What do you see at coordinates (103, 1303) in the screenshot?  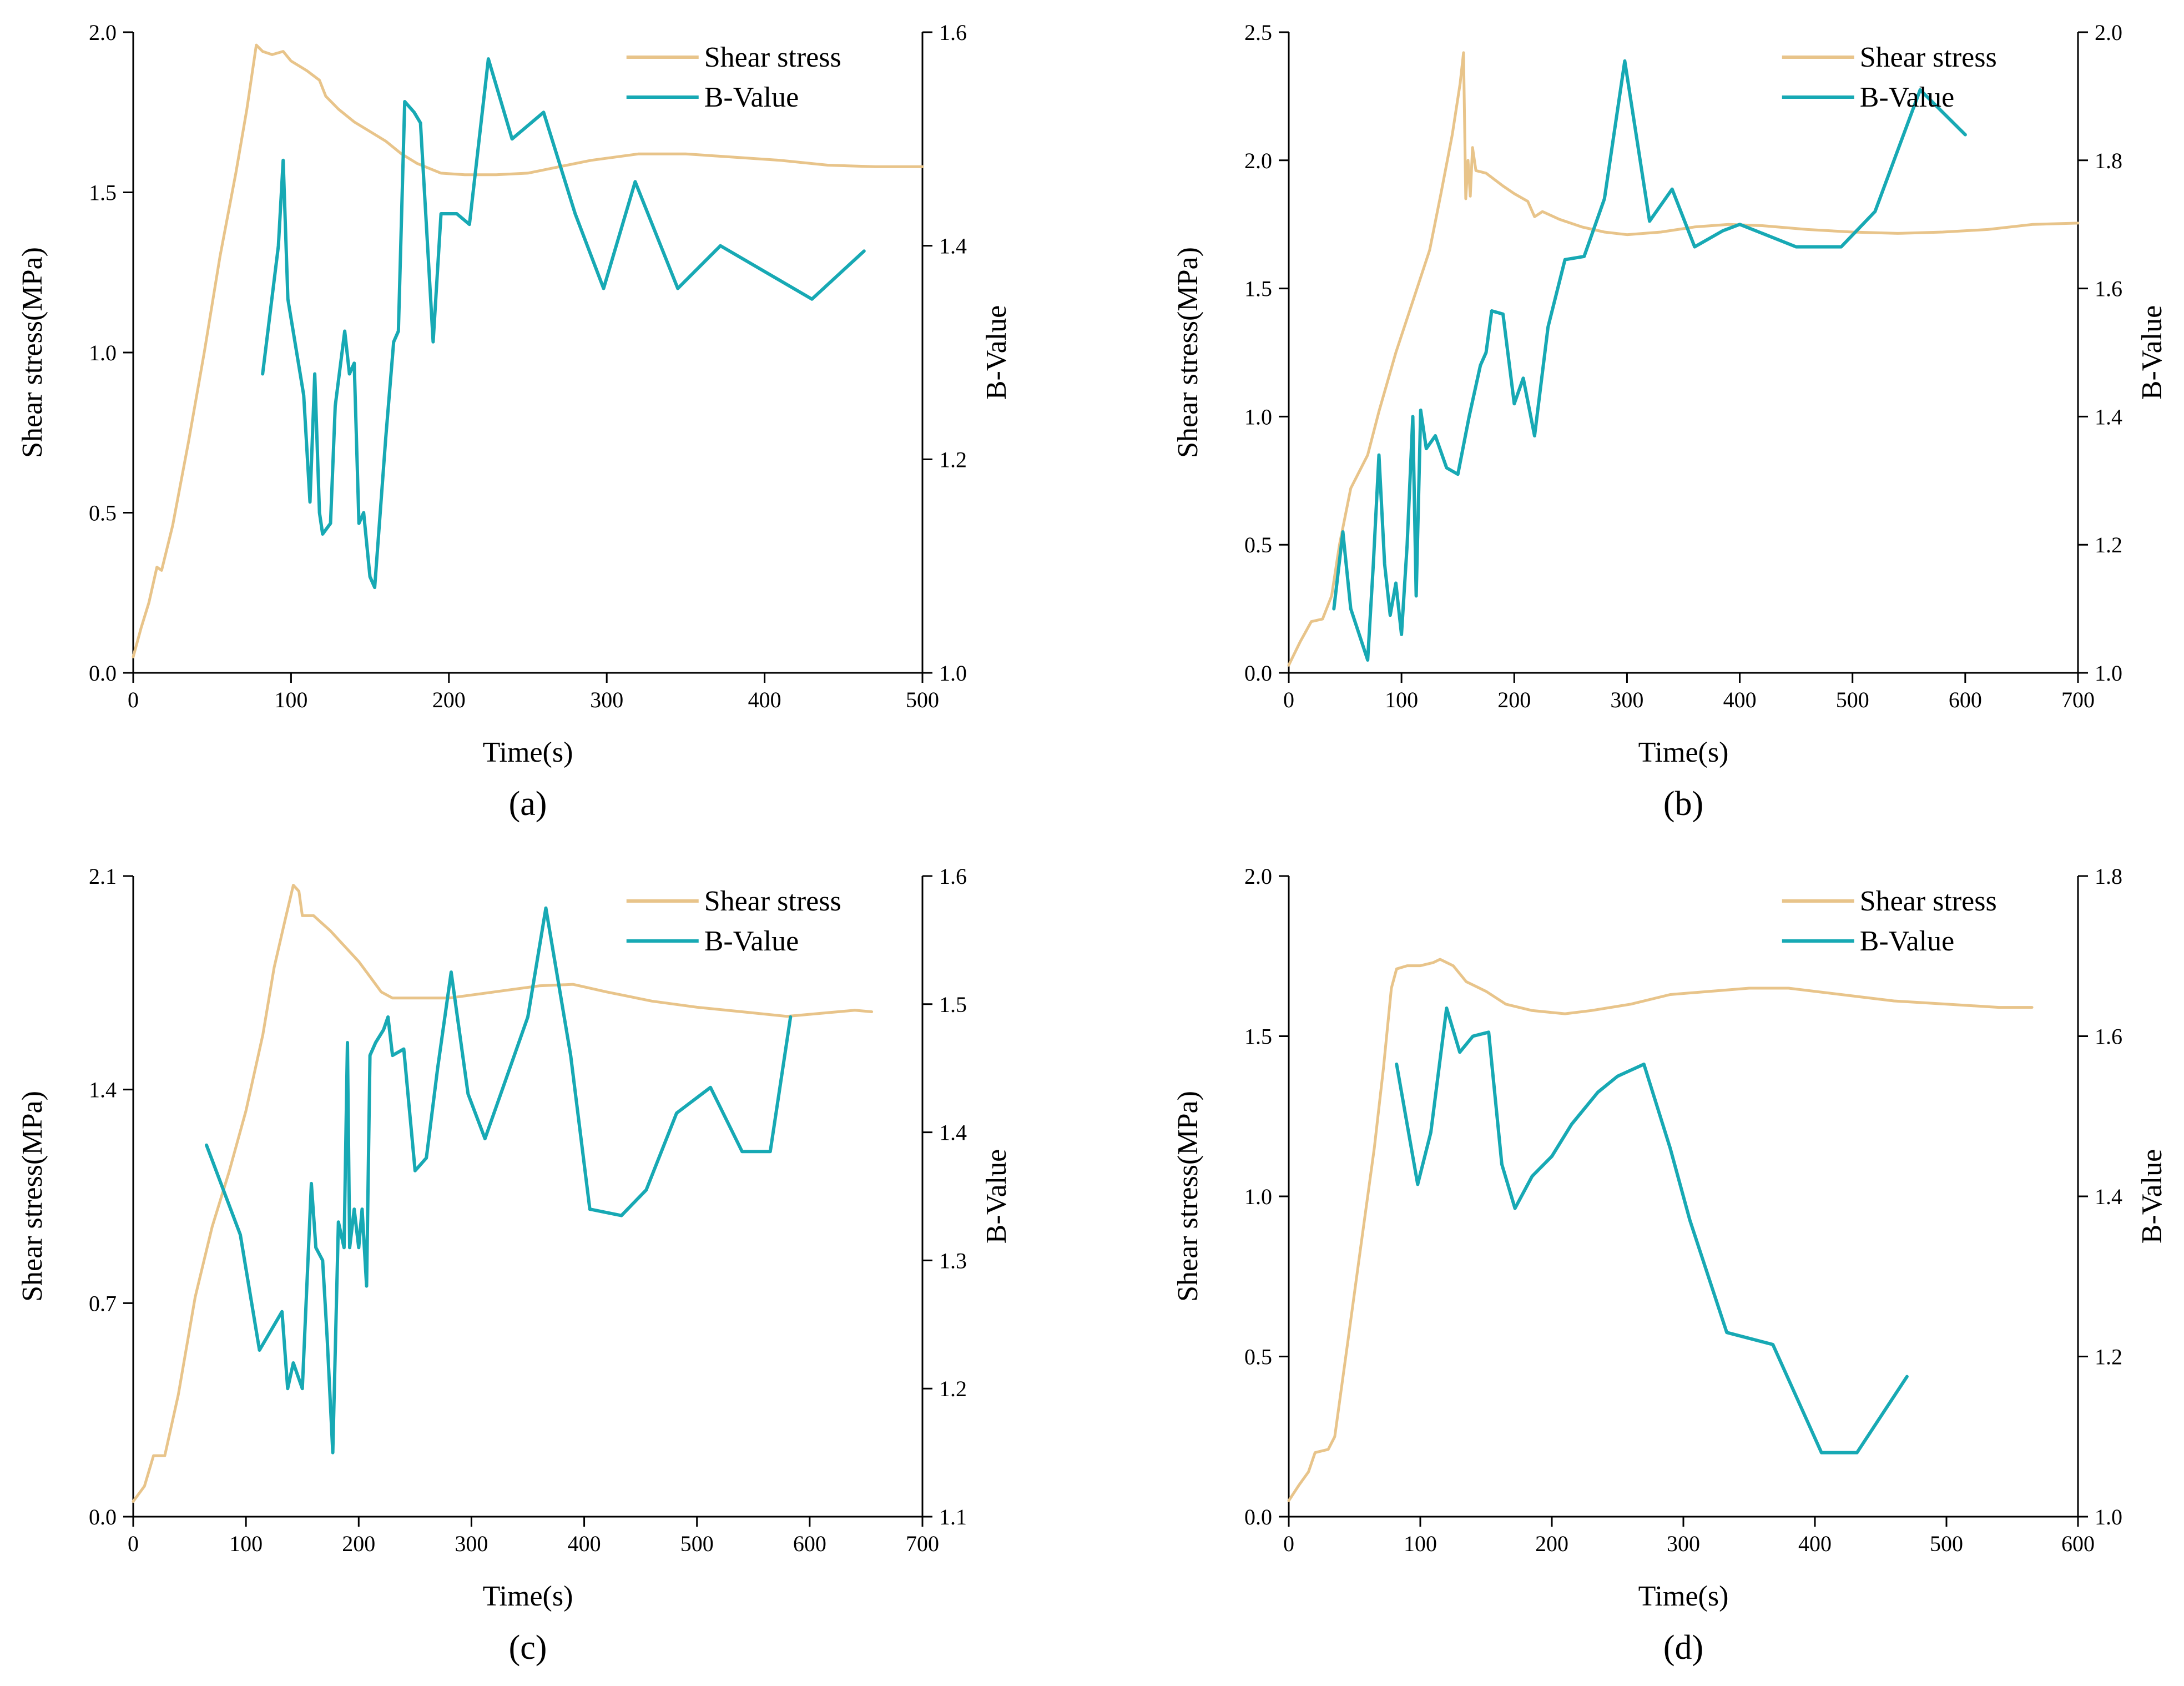 I see `y-tick-label-left: 0.7` at bounding box center [103, 1303].